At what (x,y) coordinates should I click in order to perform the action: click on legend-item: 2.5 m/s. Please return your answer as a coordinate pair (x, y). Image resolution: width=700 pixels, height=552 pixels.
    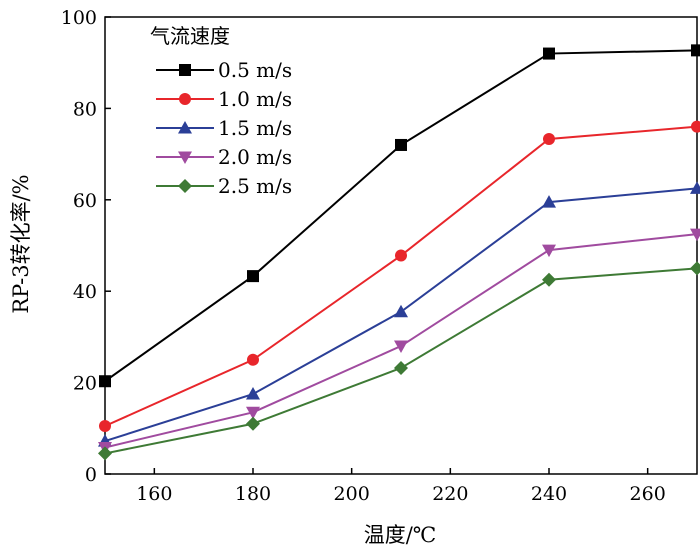
    Looking at the image, I should click on (224, 186).